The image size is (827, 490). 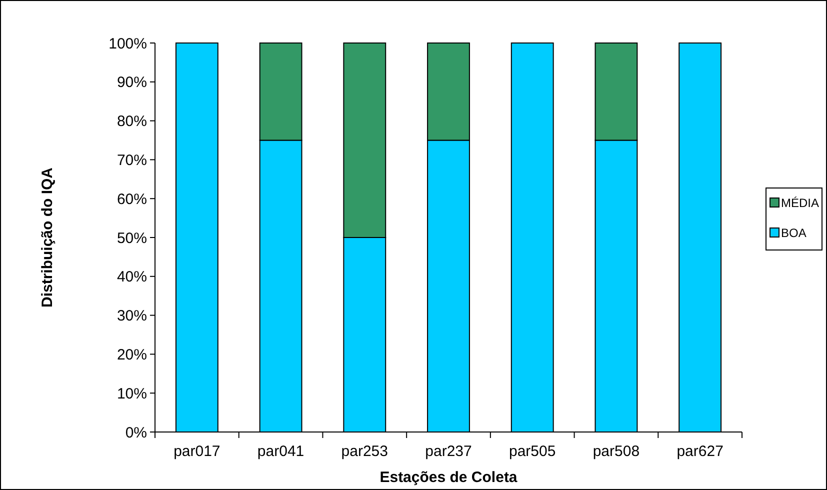 What do you see at coordinates (131, 393) in the screenshot?
I see `y-tick-label: 10%` at bounding box center [131, 393].